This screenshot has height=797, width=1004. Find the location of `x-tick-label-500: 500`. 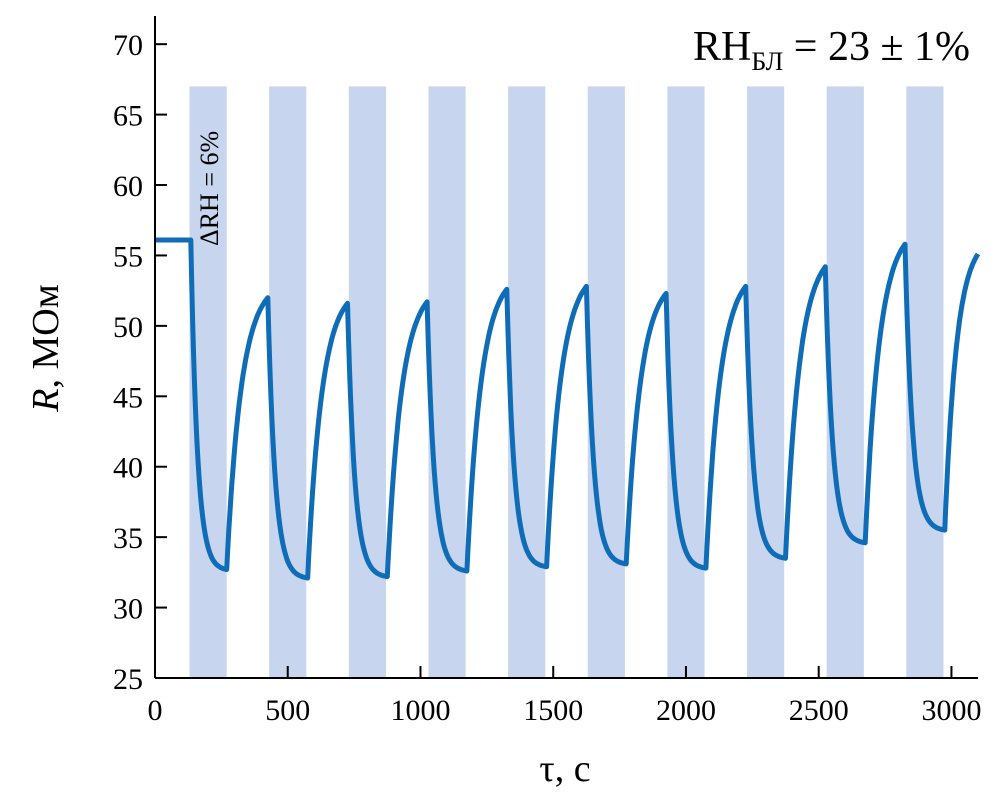

x-tick-label-500: 500 is located at coordinates (287, 710).